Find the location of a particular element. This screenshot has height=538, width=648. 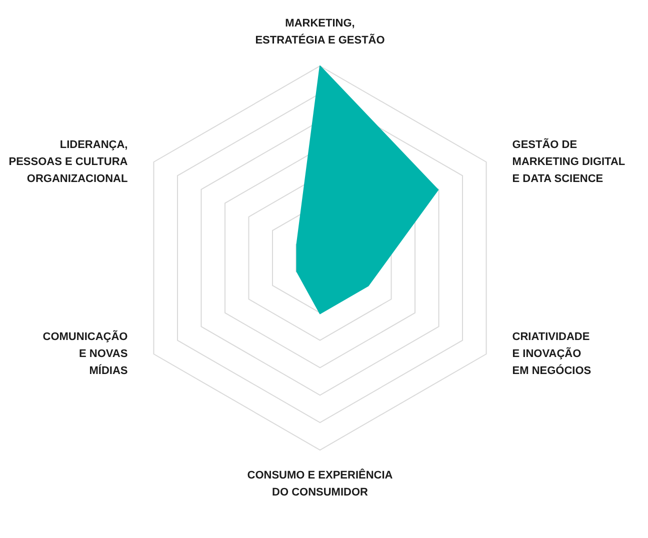

spoke-label: COMUNICAÇÃO E NOVAS MÍDIAS is located at coordinates (85, 354).